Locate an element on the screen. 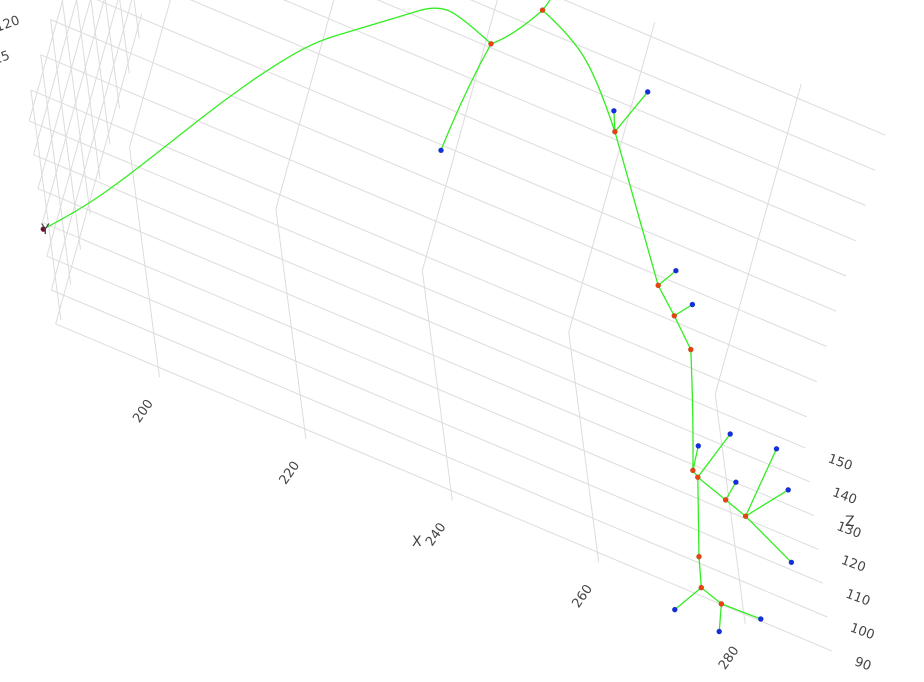  y-axis-title: Y is located at coordinates (45, 230).